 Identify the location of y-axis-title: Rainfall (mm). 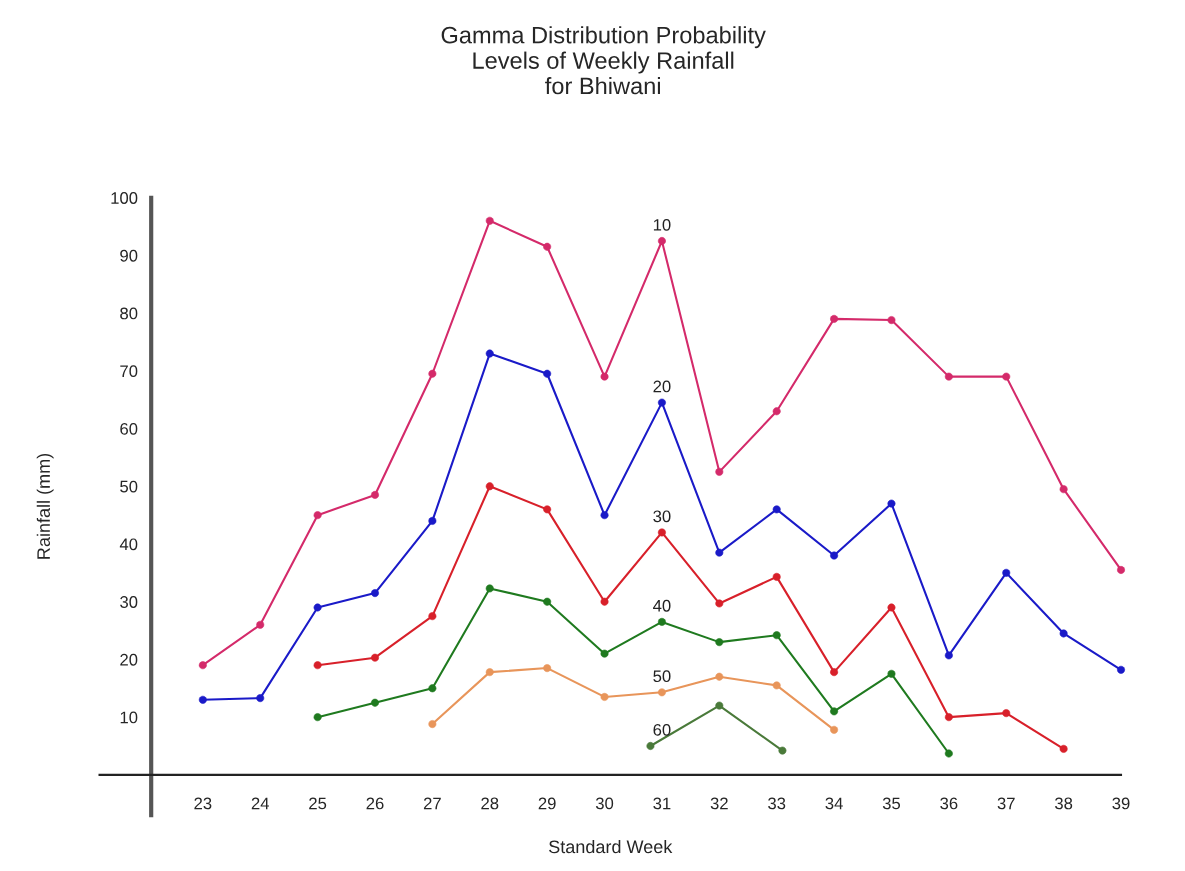
(45, 506).